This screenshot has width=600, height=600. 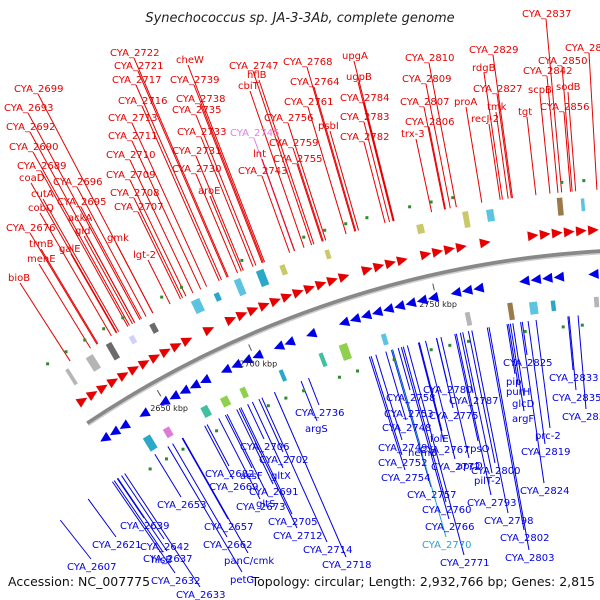 What do you see at coordinates (470, 466) in the screenshot?
I see `gene-label: apcD` at bounding box center [470, 466].